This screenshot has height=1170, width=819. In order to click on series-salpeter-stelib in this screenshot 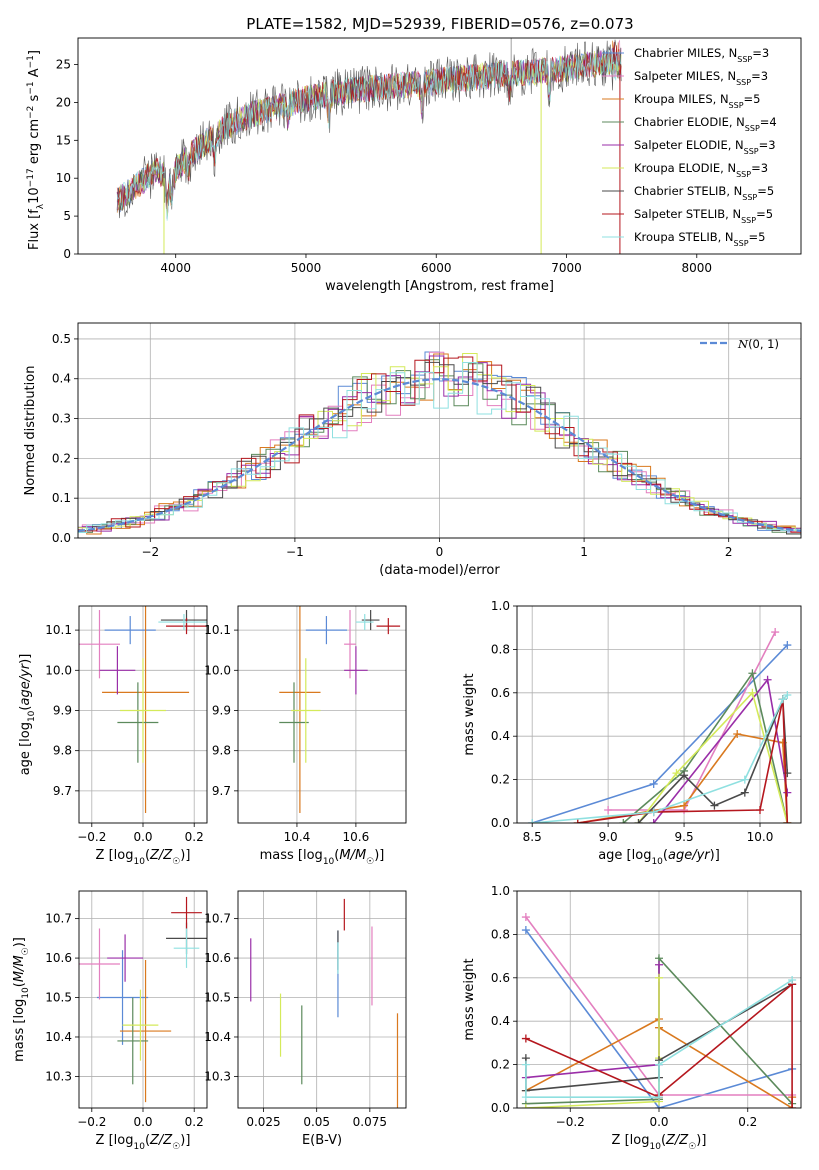, I will do `click(683, 761)`.